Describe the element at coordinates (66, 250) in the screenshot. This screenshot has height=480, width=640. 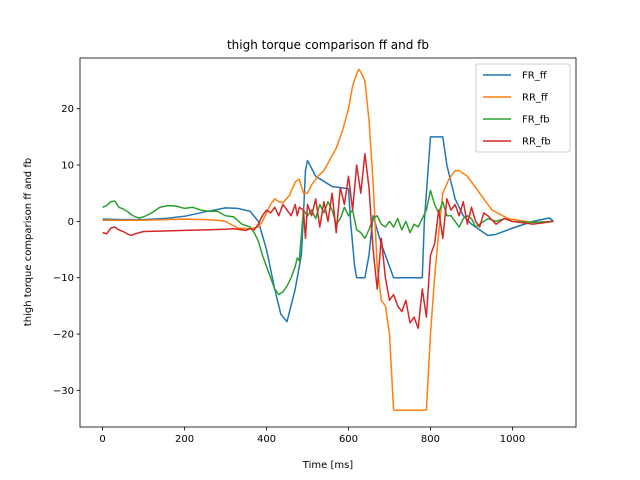
I see `y-axis: −30 −20 −10 0 10 20` at that location.